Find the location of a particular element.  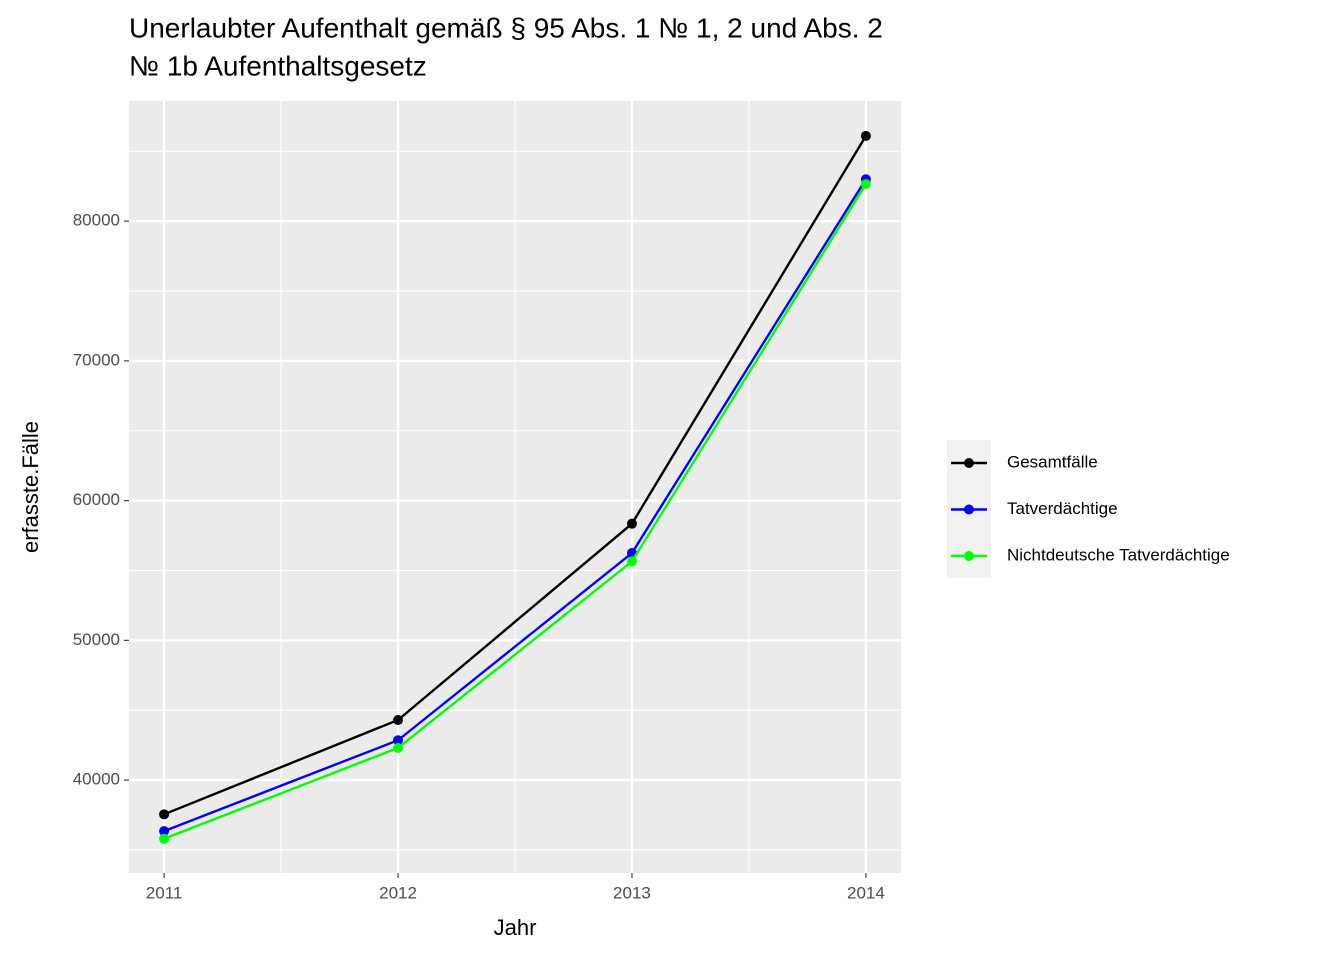

x-tick-label: 2014 is located at coordinates (866, 892).